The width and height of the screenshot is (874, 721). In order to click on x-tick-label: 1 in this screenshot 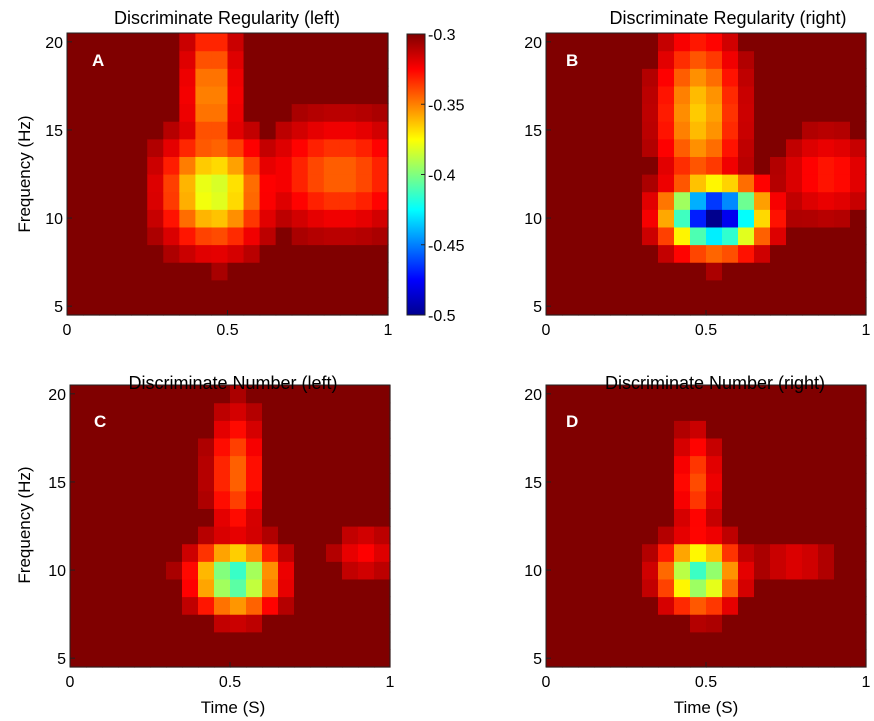, I will do `click(388, 330)`.